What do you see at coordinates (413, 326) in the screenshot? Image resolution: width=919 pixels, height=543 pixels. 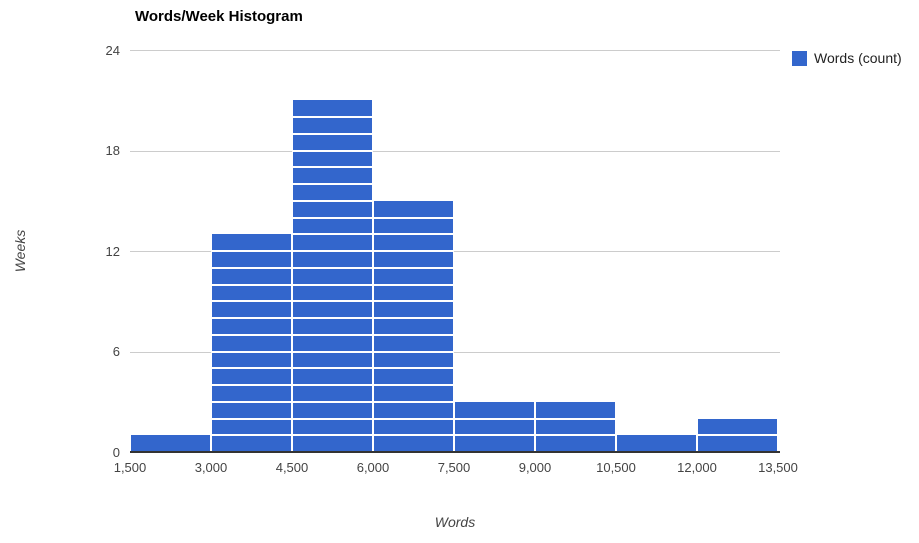 I see `histogram-bar-6,000-7,500` at bounding box center [413, 326].